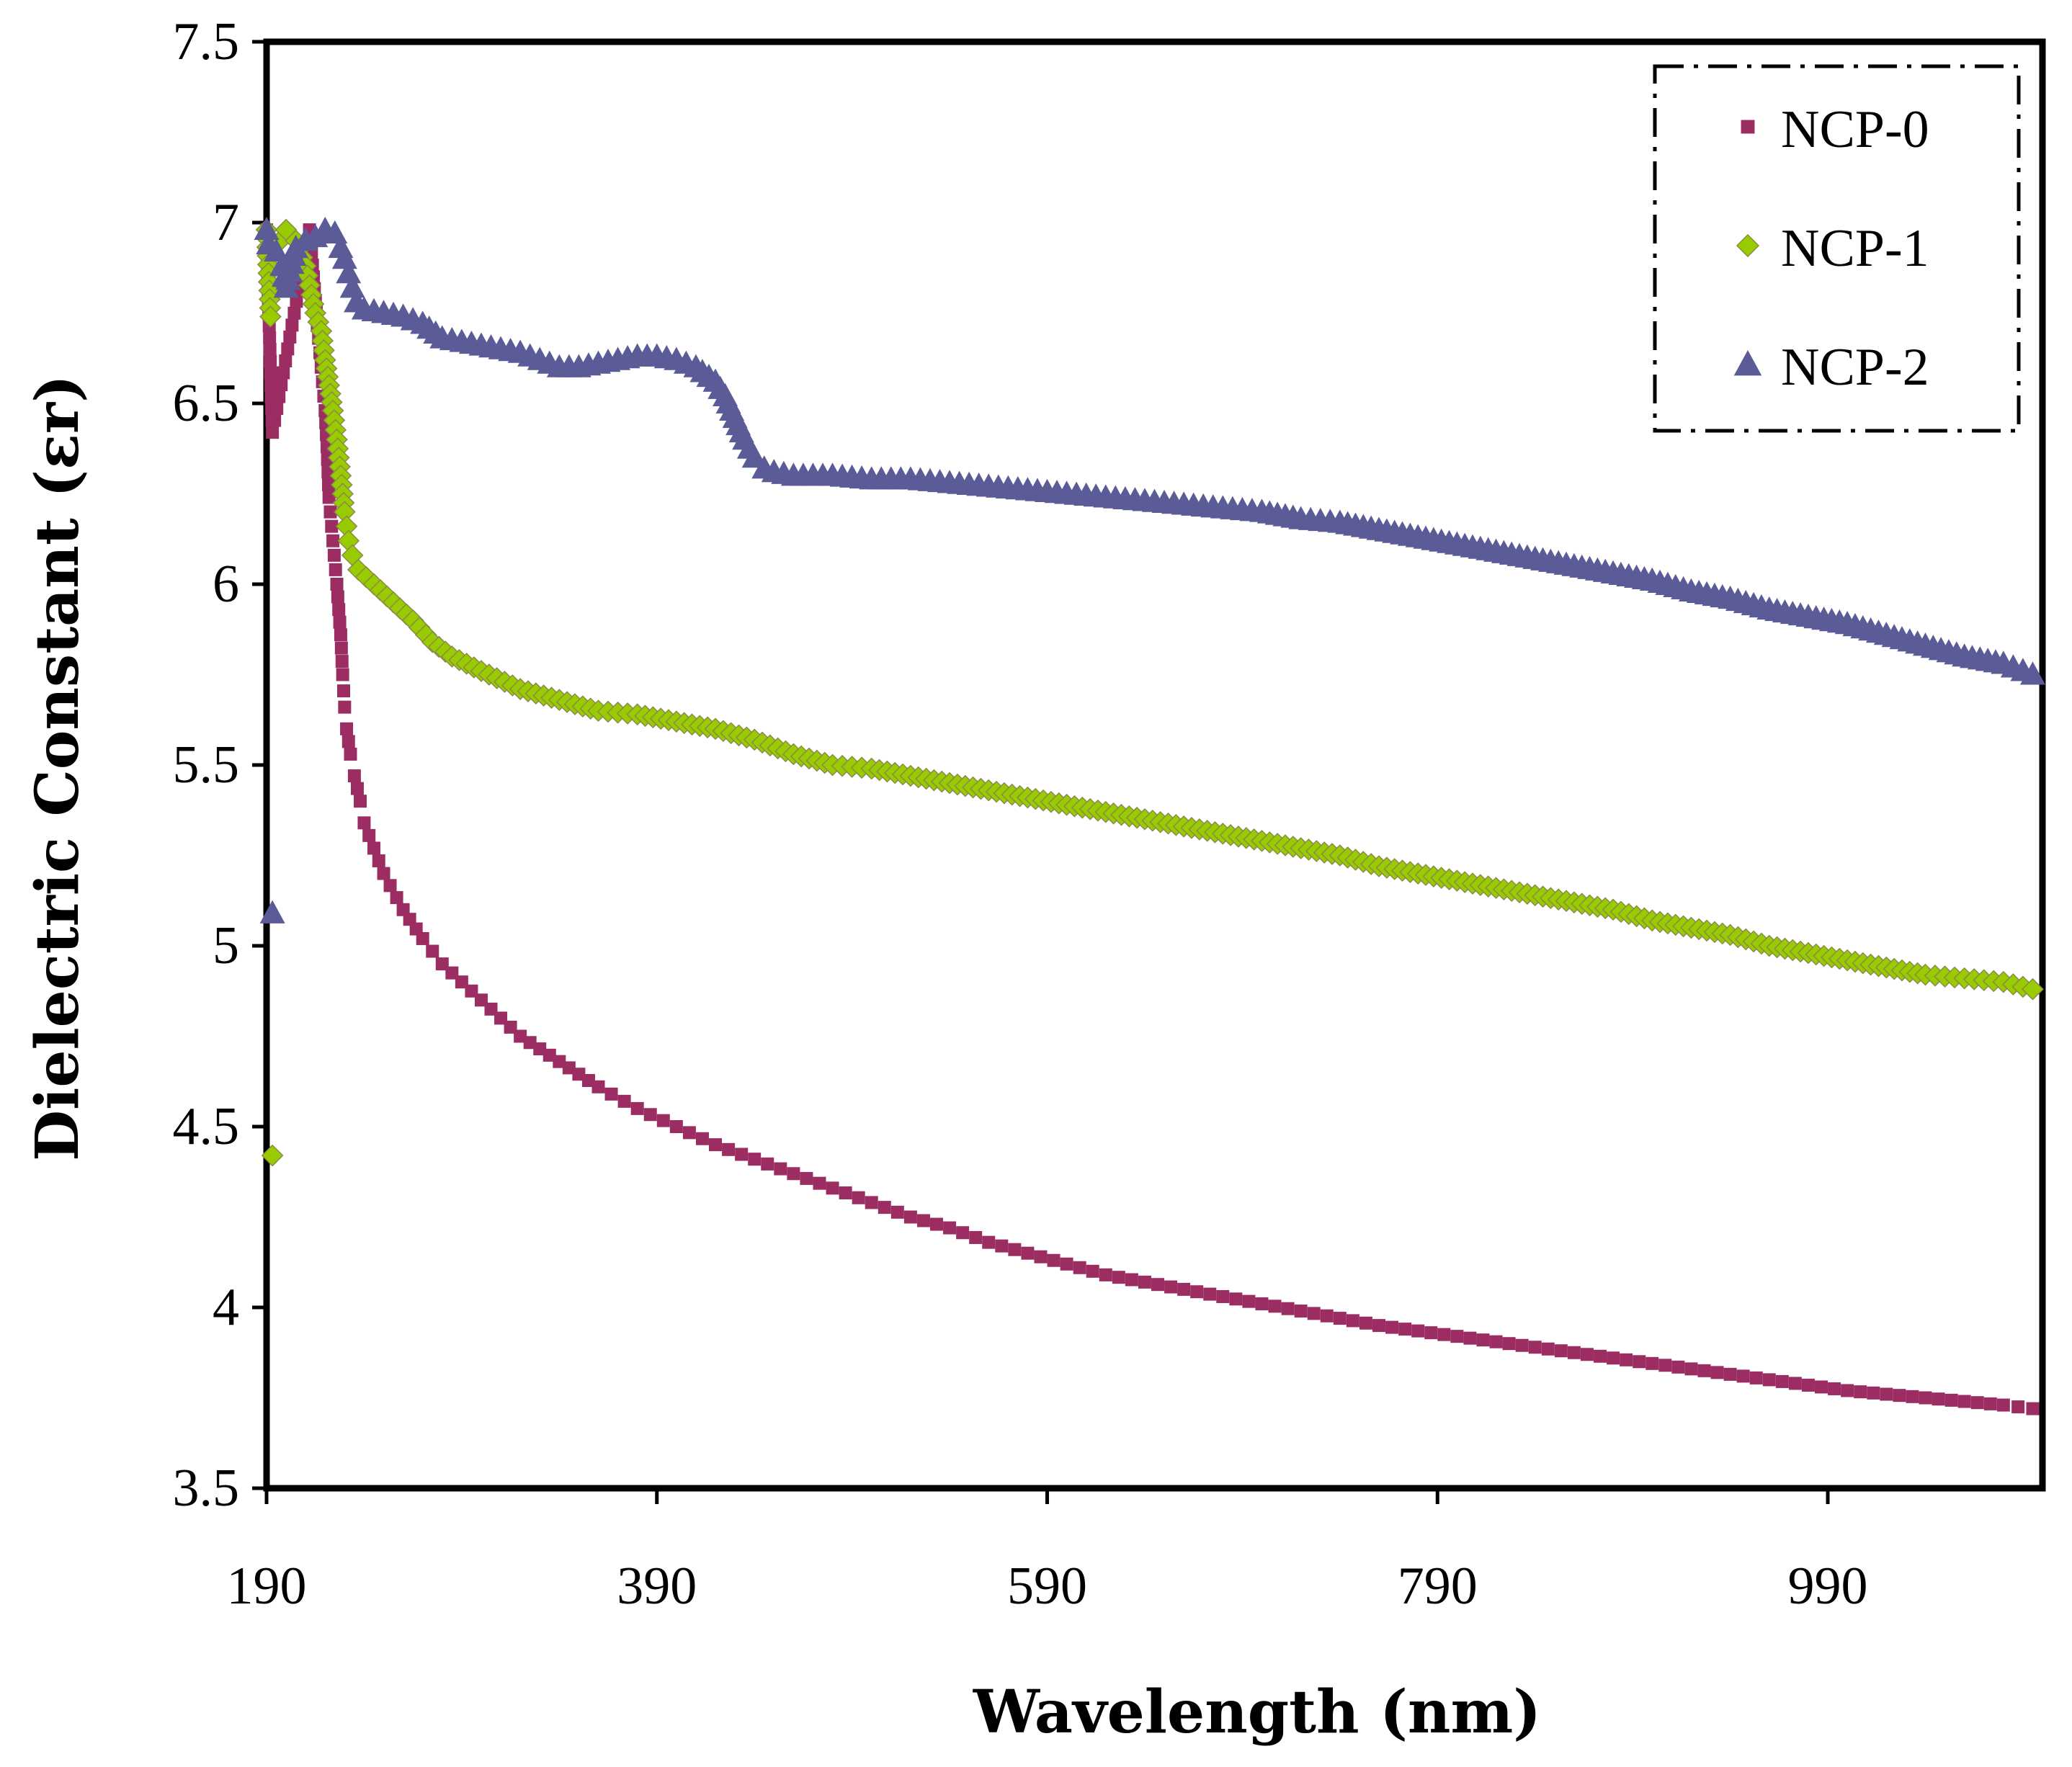 The width and height of the screenshot is (2072, 1767). Describe the element at coordinates (206, 404) in the screenshot. I see `y-tick-label: 6.5` at that location.